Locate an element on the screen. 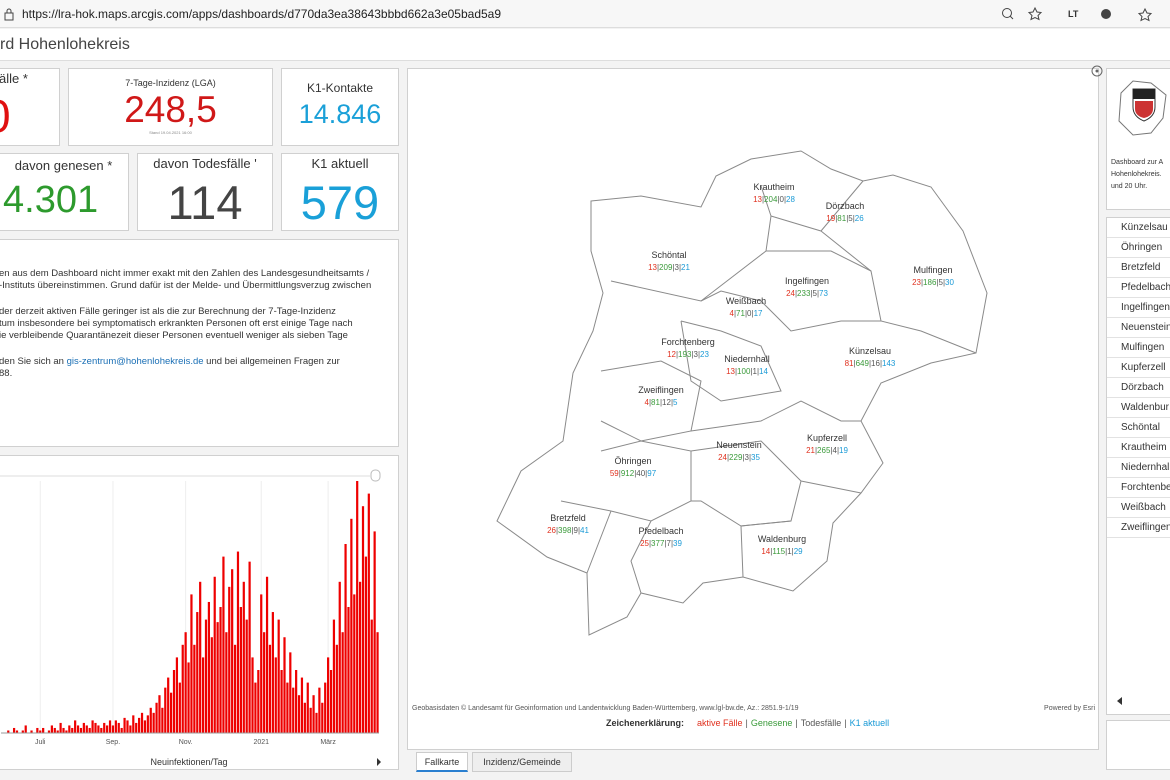 This screenshot has height=780, width=1170. list-item: Öhringen is located at coordinates (1138, 248).